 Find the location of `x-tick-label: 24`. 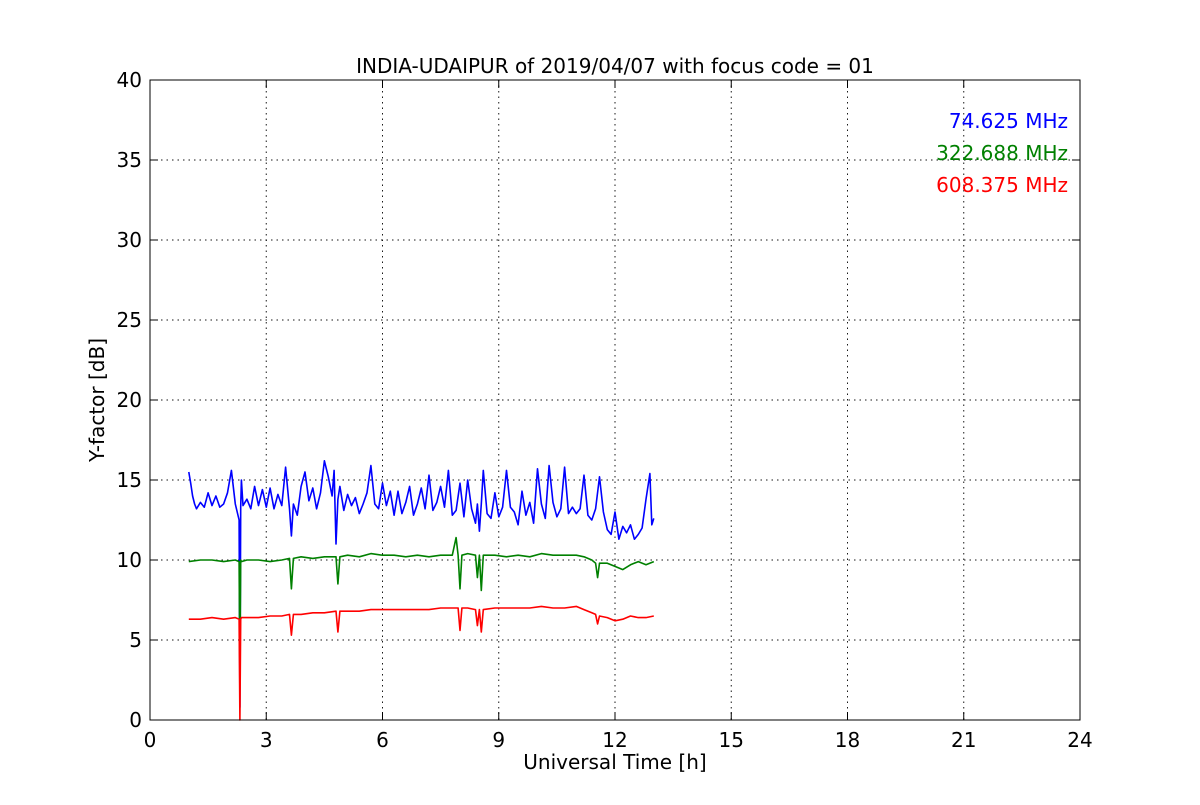

x-tick-label: 24 is located at coordinates (1079, 740).